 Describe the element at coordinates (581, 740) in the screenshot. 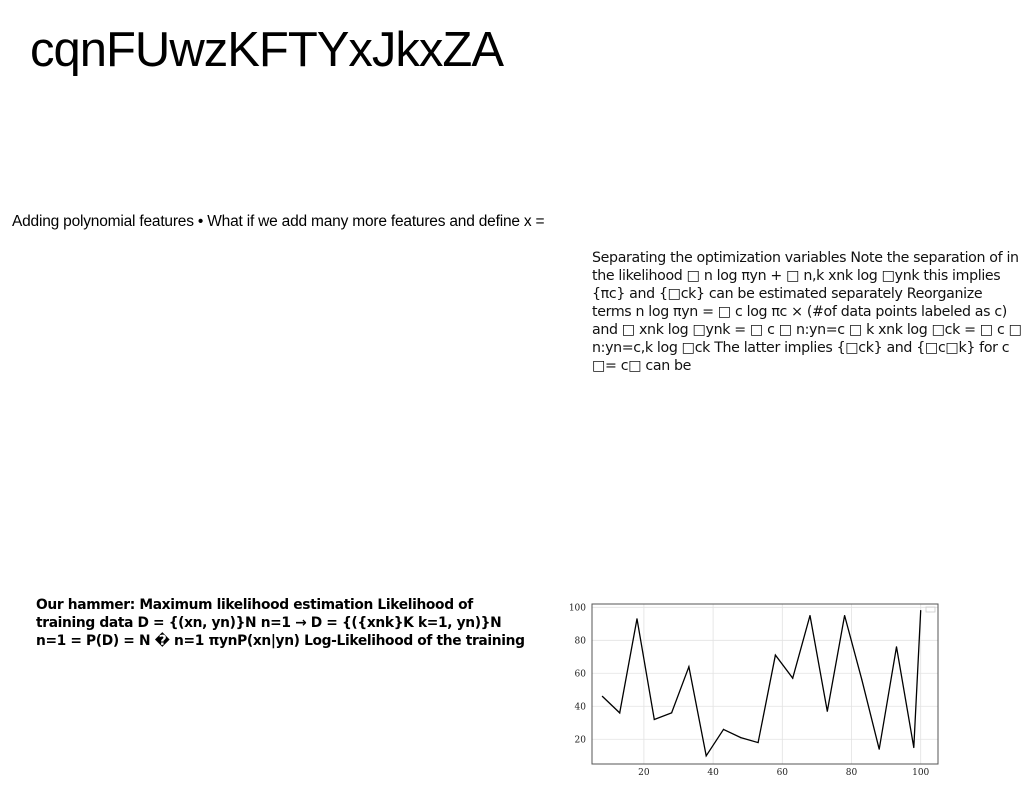

I see `y-tick-label: 20` at that location.